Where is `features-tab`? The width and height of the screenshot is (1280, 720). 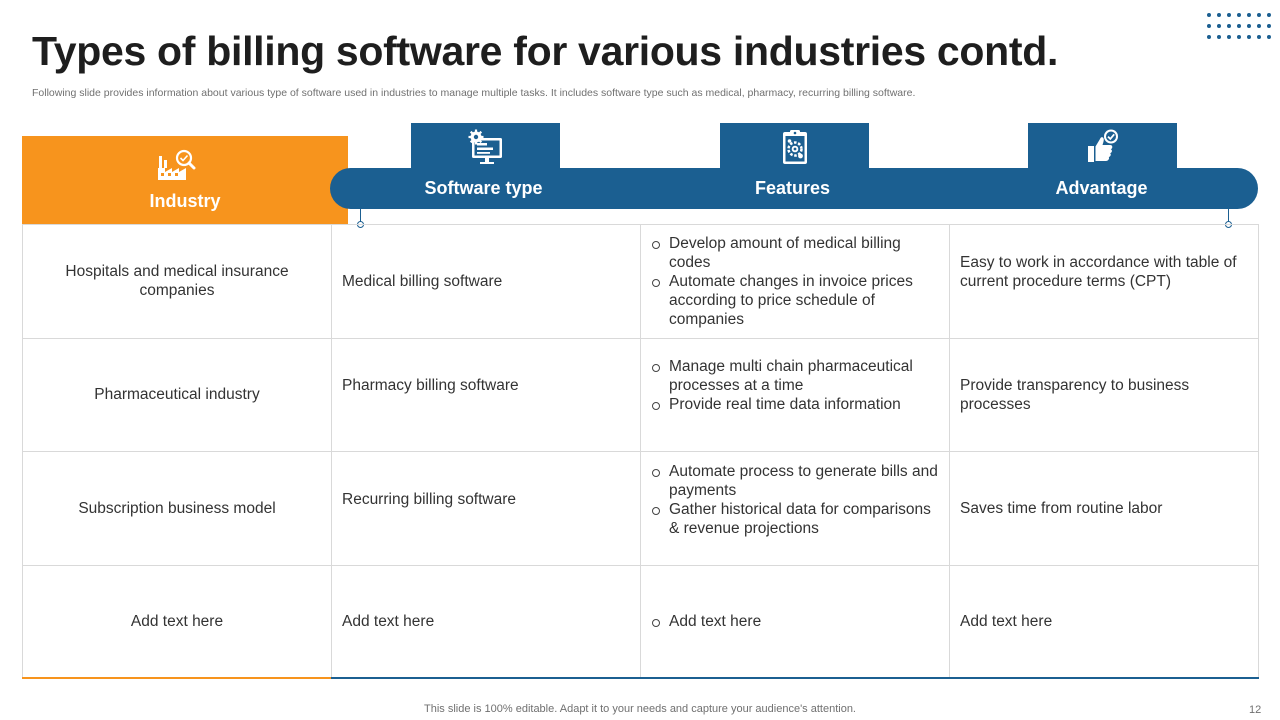
features-tab is located at coordinates (794, 146).